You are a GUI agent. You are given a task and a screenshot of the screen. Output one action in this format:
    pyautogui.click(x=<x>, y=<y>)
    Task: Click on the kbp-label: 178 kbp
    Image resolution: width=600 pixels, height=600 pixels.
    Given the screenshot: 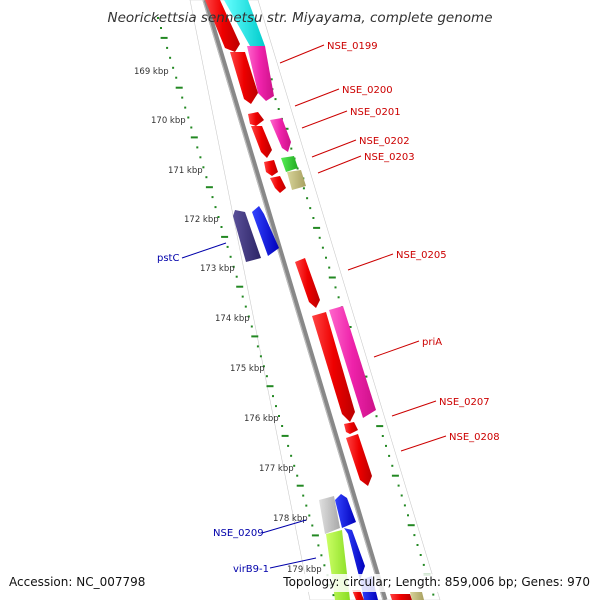 What is the action you would take?
    pyautogui.click(x=290, y=519)
    